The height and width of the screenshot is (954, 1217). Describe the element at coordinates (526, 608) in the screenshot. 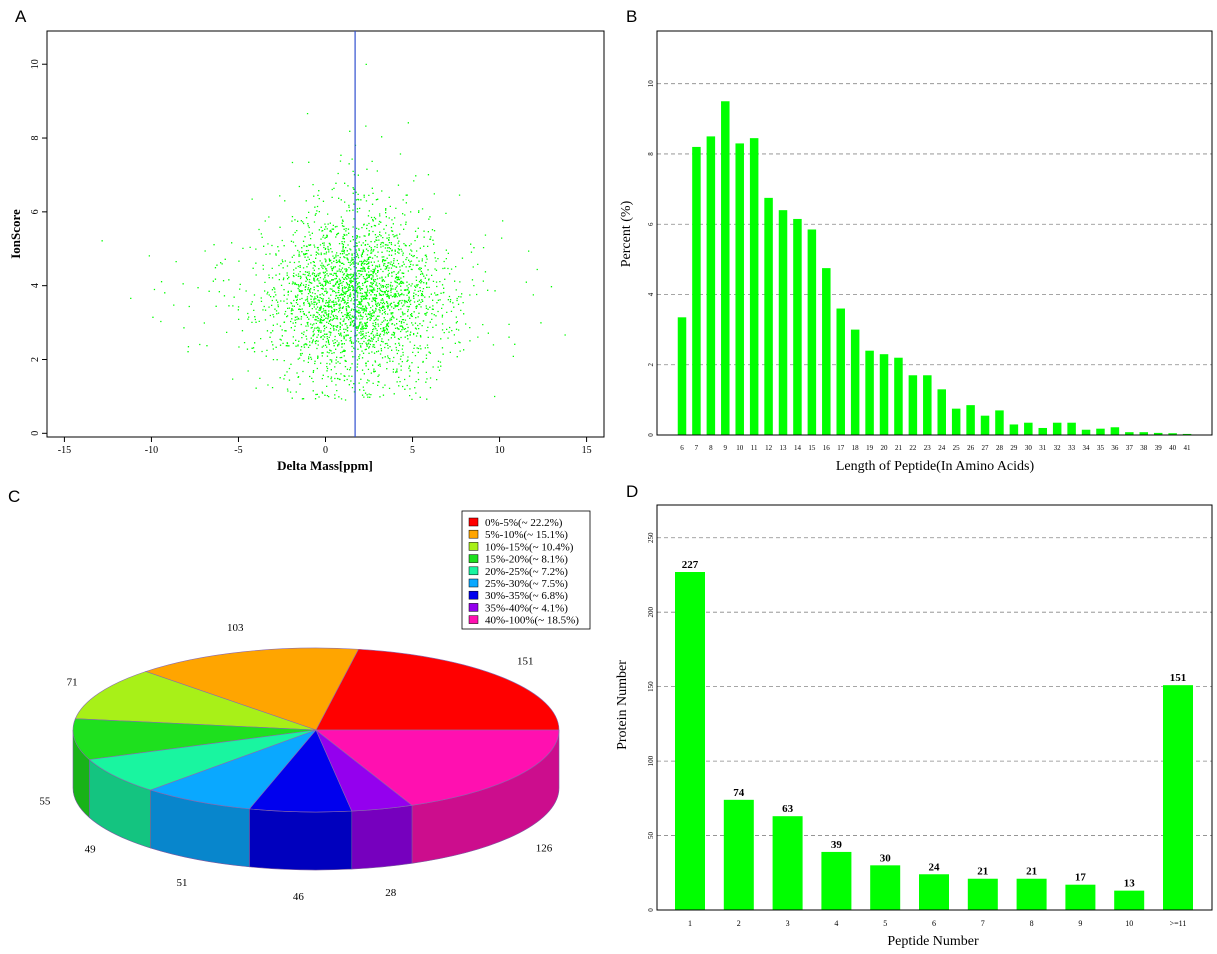

I see `legend-entry: 35%-40%(~ 4.1%)` at that location.